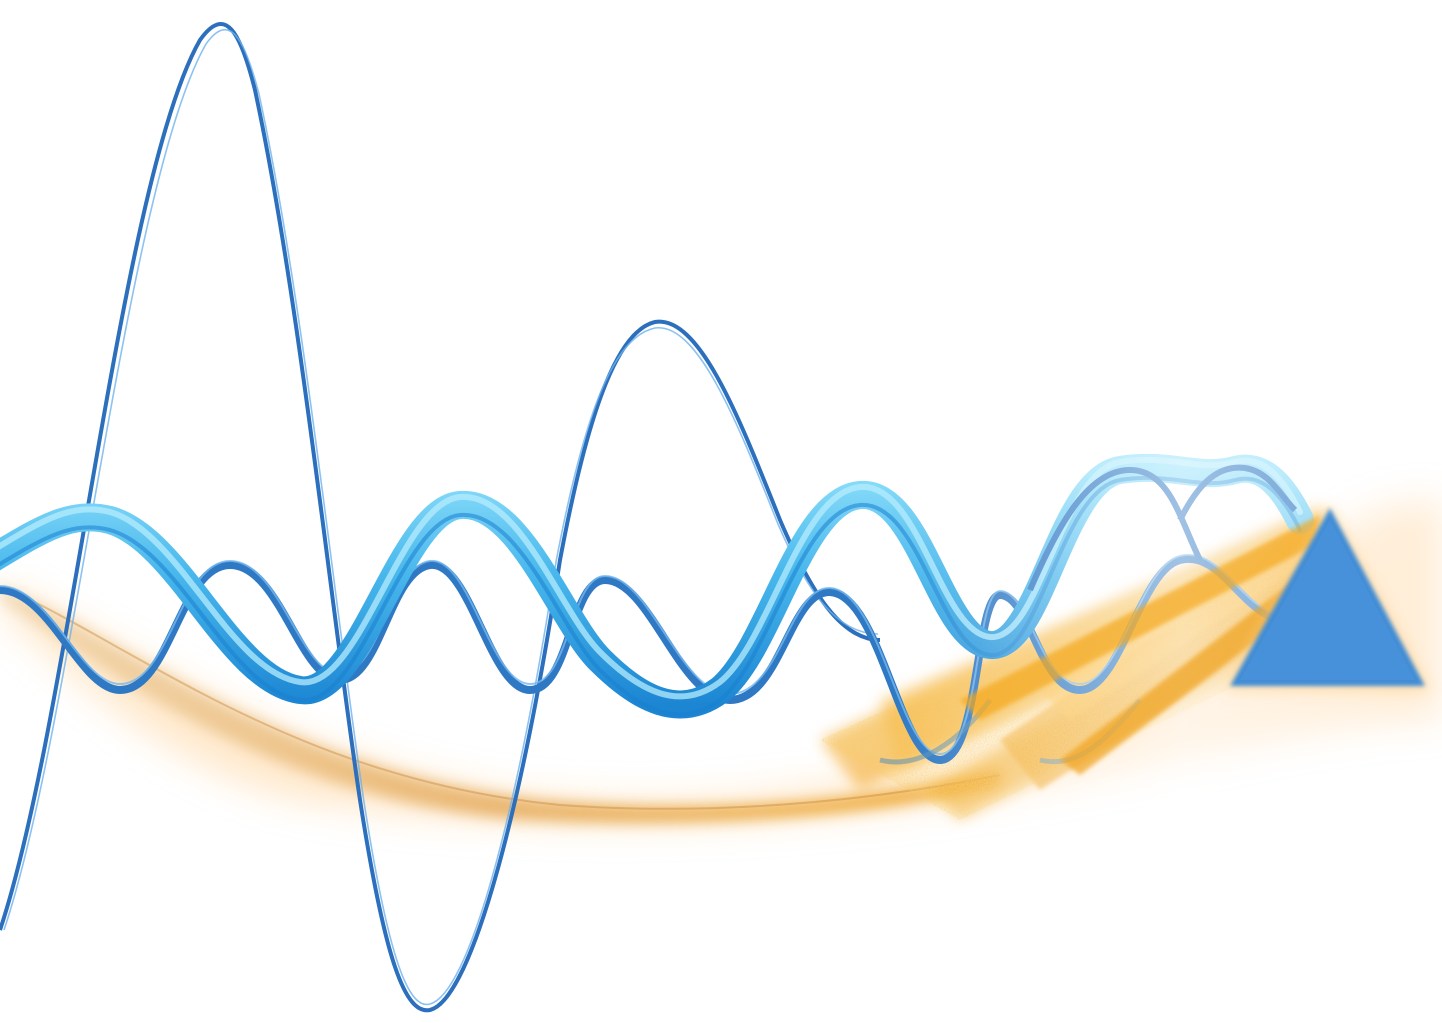 The height and width of the screenshot is (1023, 1442). I want to click on beam-front-glints, so click(1140, 645).